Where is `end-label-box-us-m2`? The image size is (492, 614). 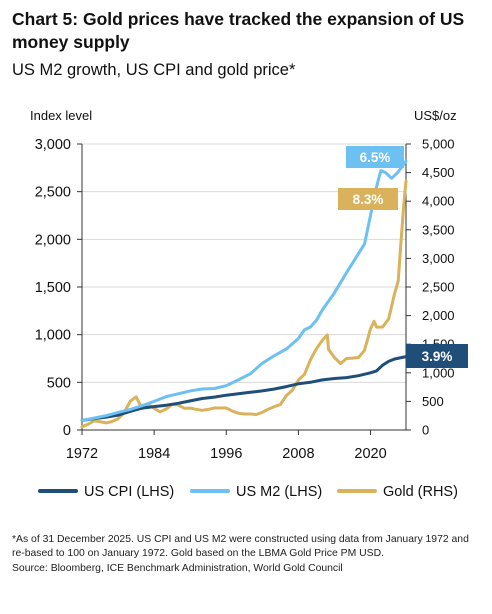
end-label-box-us-m2 is located at coordinates (375, 157).